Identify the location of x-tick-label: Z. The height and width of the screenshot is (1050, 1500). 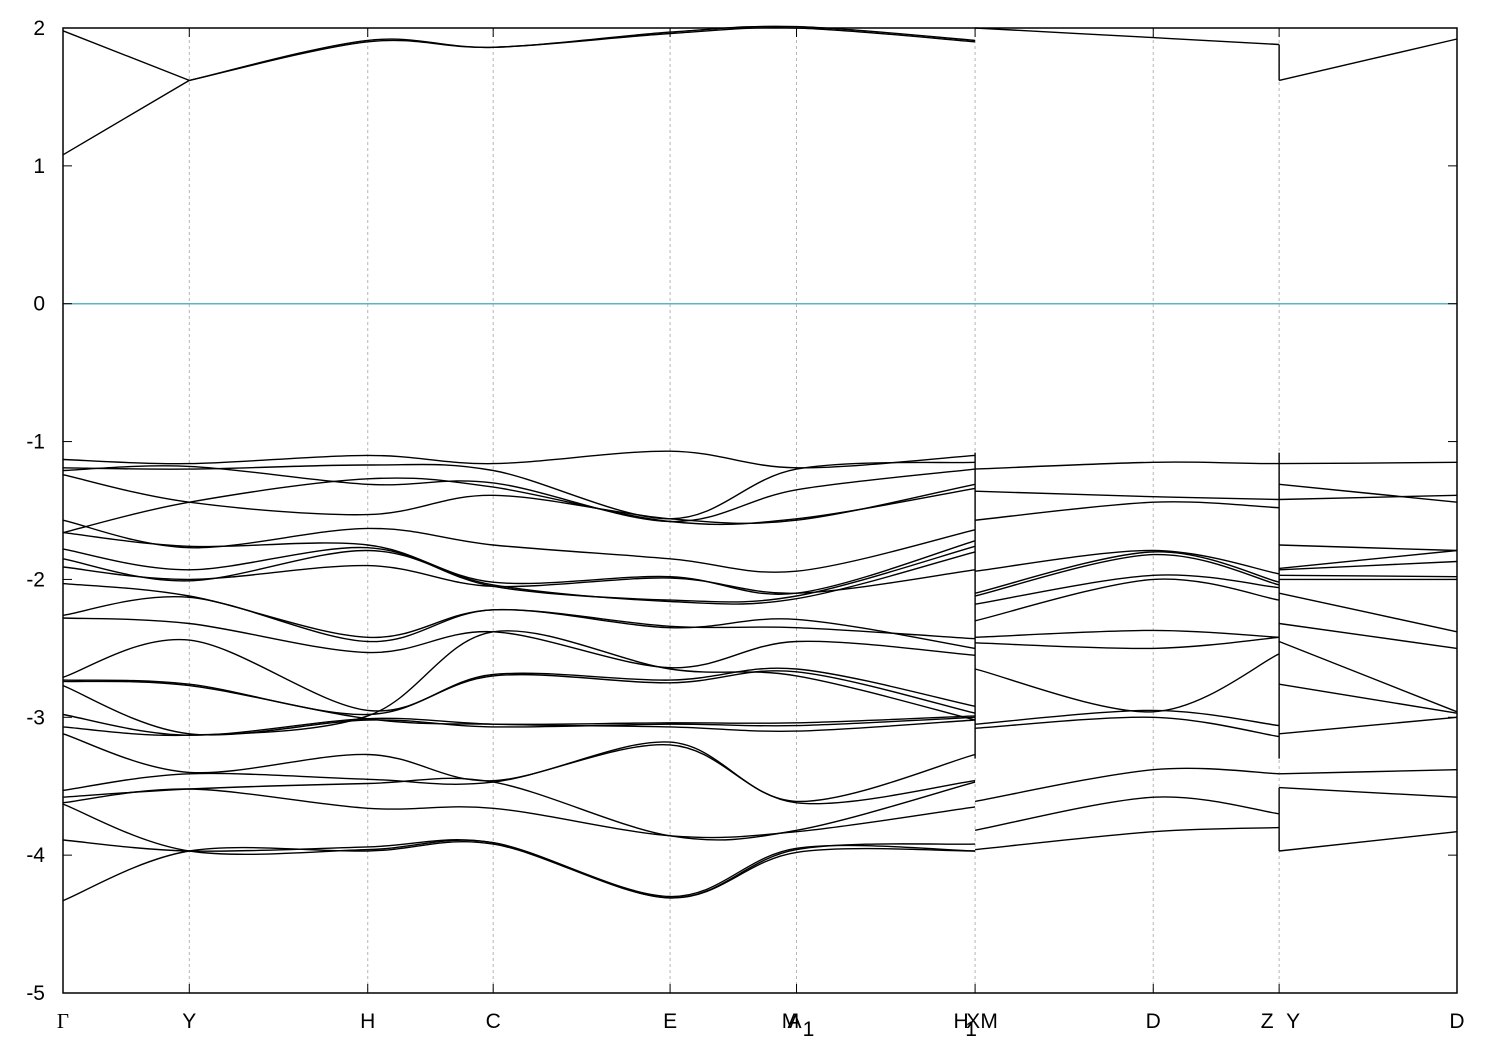
(1267, 1021).